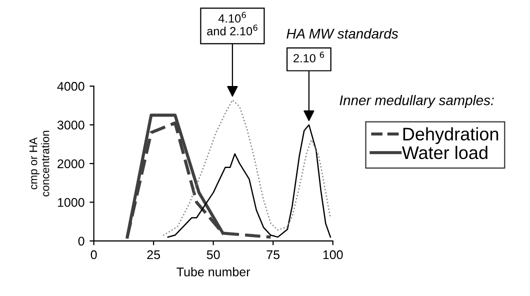 The height and width of the screenshot is (296, 530). Describe the element at coordinates (40, 163) in the screenshot. I see `y-axis-title: cmp or HA concentration` at that location.